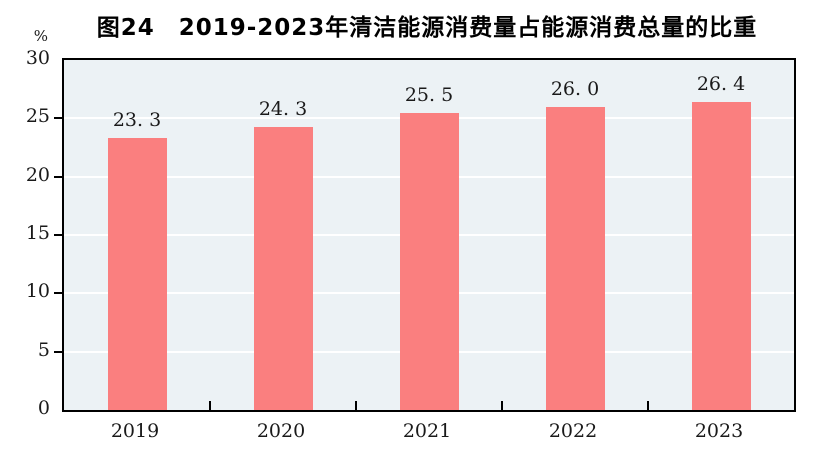 This screenshot has width=830, height=464. What do you see at coordinates (37, 174) in the screenshot?
I see `y-axis-label-20: 20` at bounding box center [37, 174].